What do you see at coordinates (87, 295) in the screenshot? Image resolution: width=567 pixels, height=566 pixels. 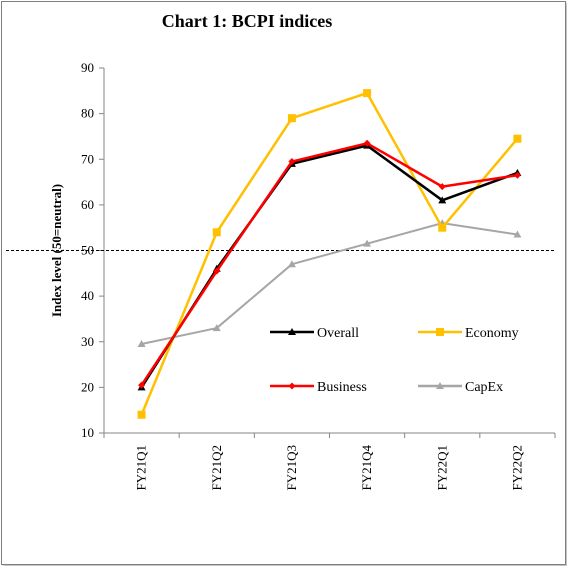 I see `y-tick-label: 40` at bounding box center [87, 295].